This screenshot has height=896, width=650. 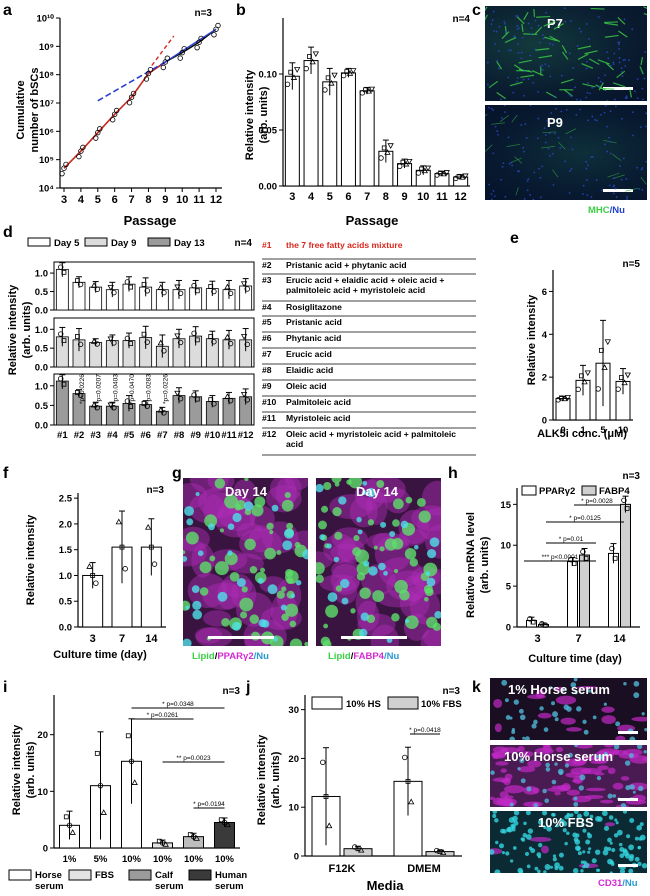 I want to click on g-label-day-left: Day 14, so click(x=246, y=491).